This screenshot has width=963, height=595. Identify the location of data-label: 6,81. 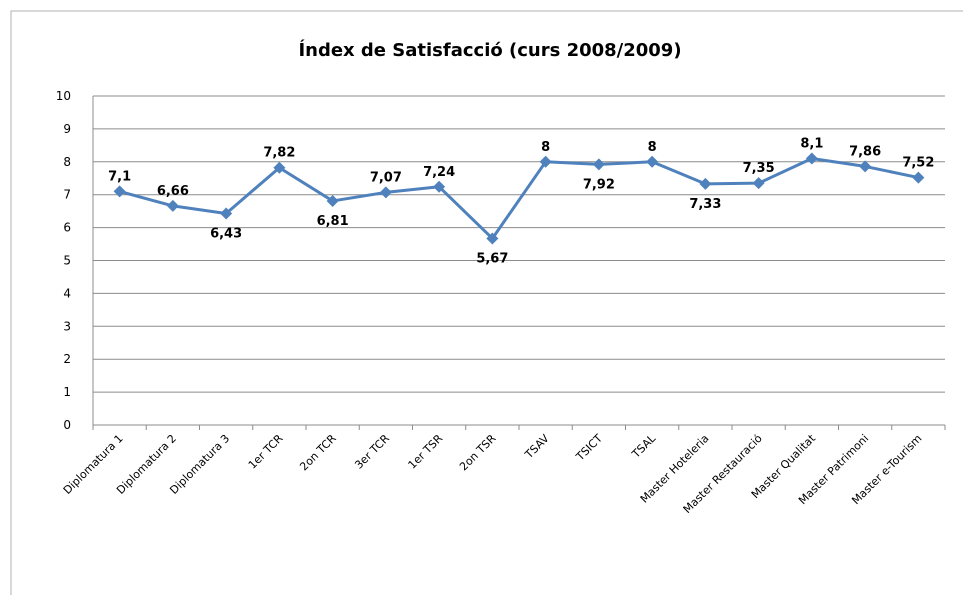
(333, 221).